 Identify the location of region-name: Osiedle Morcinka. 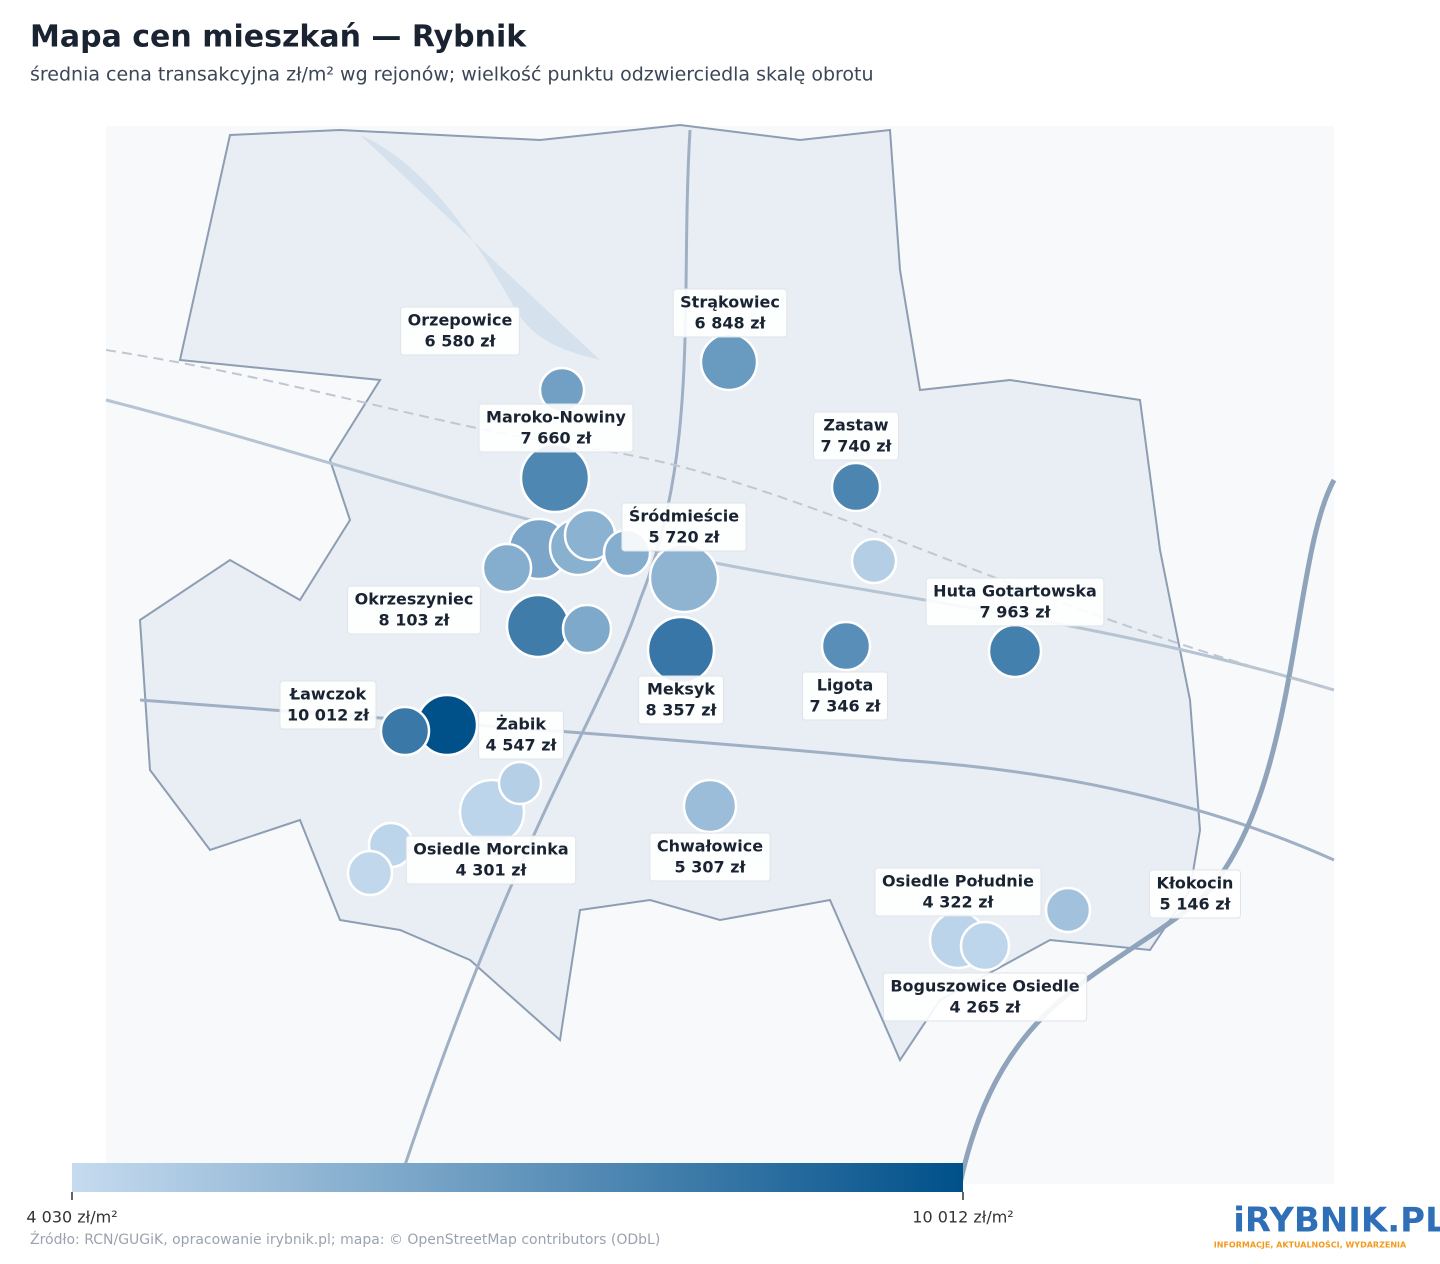
(490, 849).